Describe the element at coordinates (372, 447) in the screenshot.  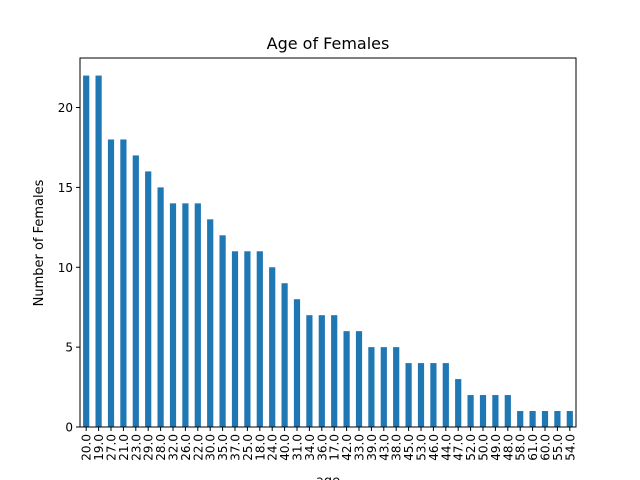
I see `x-tick-label: 39.0` at that location.